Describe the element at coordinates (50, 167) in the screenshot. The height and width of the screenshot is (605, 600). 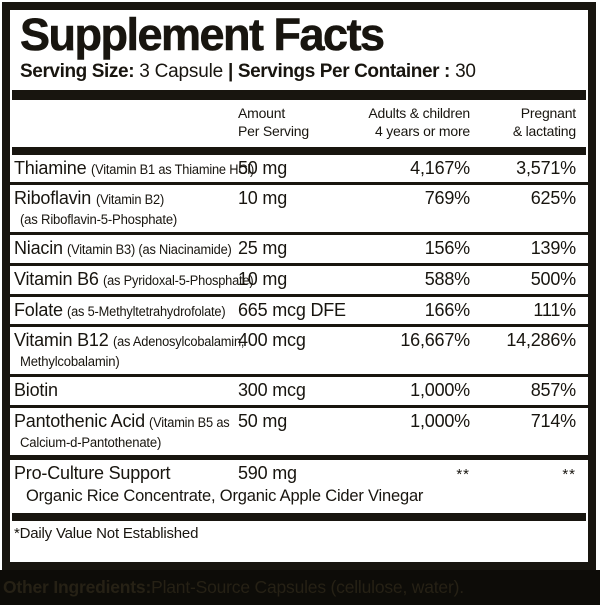
I see `nutrient-name: Thiamine` at that location.